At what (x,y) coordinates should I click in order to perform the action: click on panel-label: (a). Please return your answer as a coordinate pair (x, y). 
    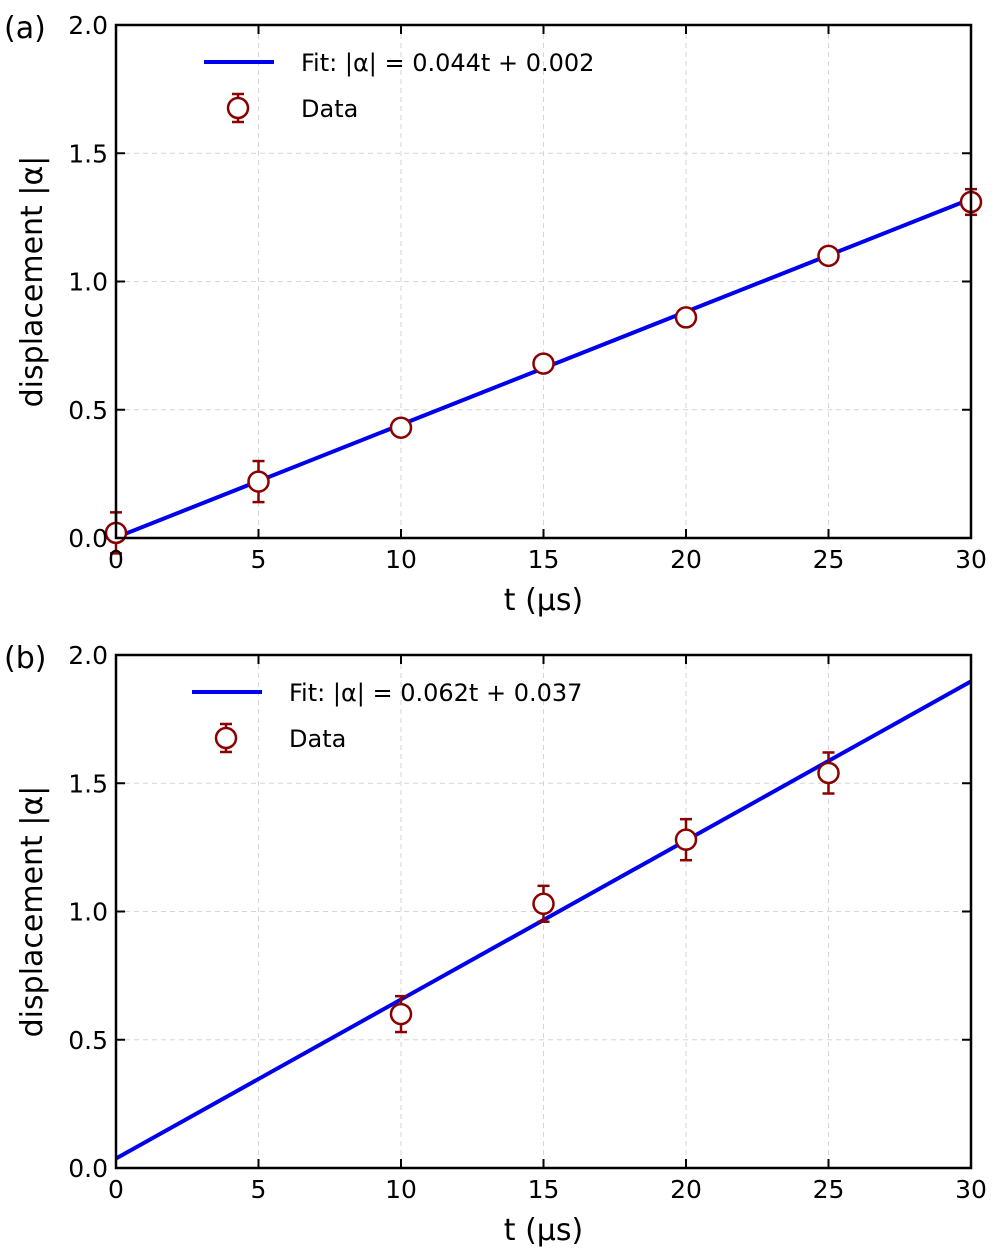
    Looking at the image, I should click on (25, 28).